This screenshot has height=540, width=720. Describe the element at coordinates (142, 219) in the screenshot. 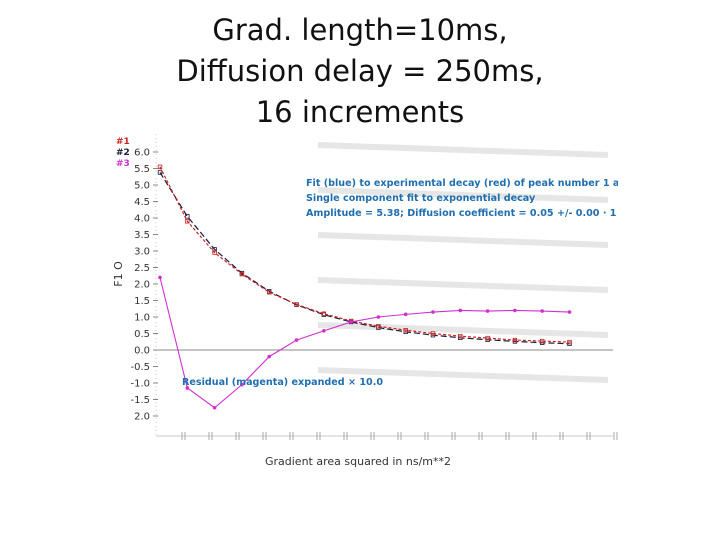

I see `y-tick-label: 4.0` at that location.